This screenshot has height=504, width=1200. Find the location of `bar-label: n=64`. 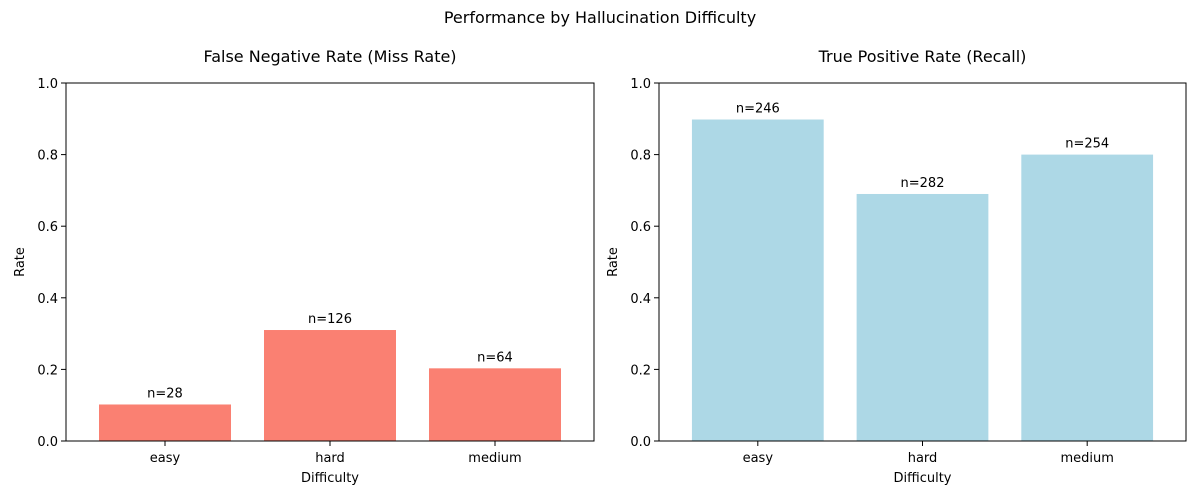

bar-label: n=64 is located at coordinates (495, 357).